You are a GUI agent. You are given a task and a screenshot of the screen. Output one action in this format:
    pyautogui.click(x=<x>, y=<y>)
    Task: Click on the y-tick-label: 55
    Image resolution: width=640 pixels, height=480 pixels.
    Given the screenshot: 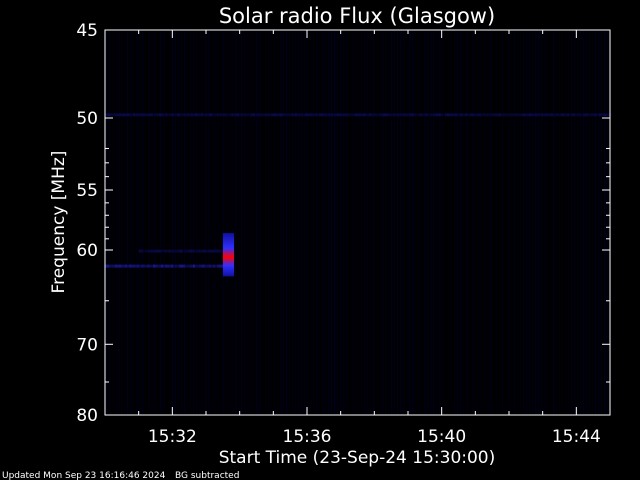 What is the action you would take?
    pyautogui.click(x=87, y=191)
    